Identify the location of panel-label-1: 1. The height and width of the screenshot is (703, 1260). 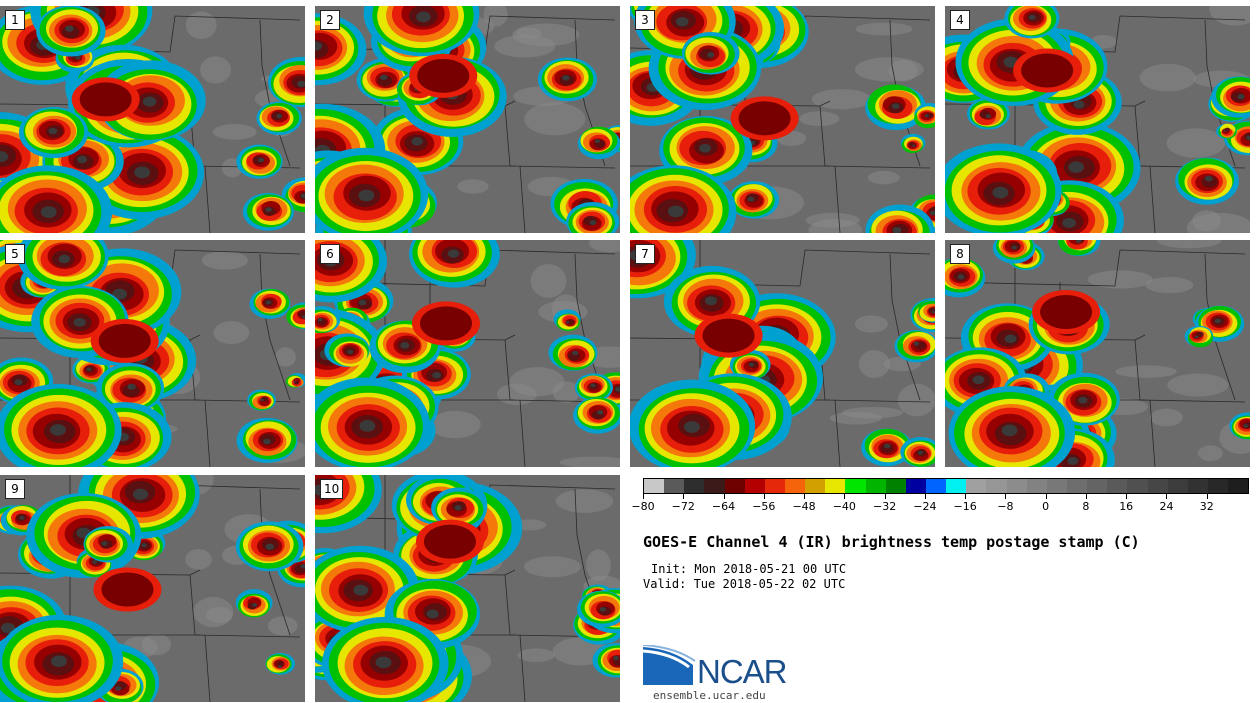
(15, 20).